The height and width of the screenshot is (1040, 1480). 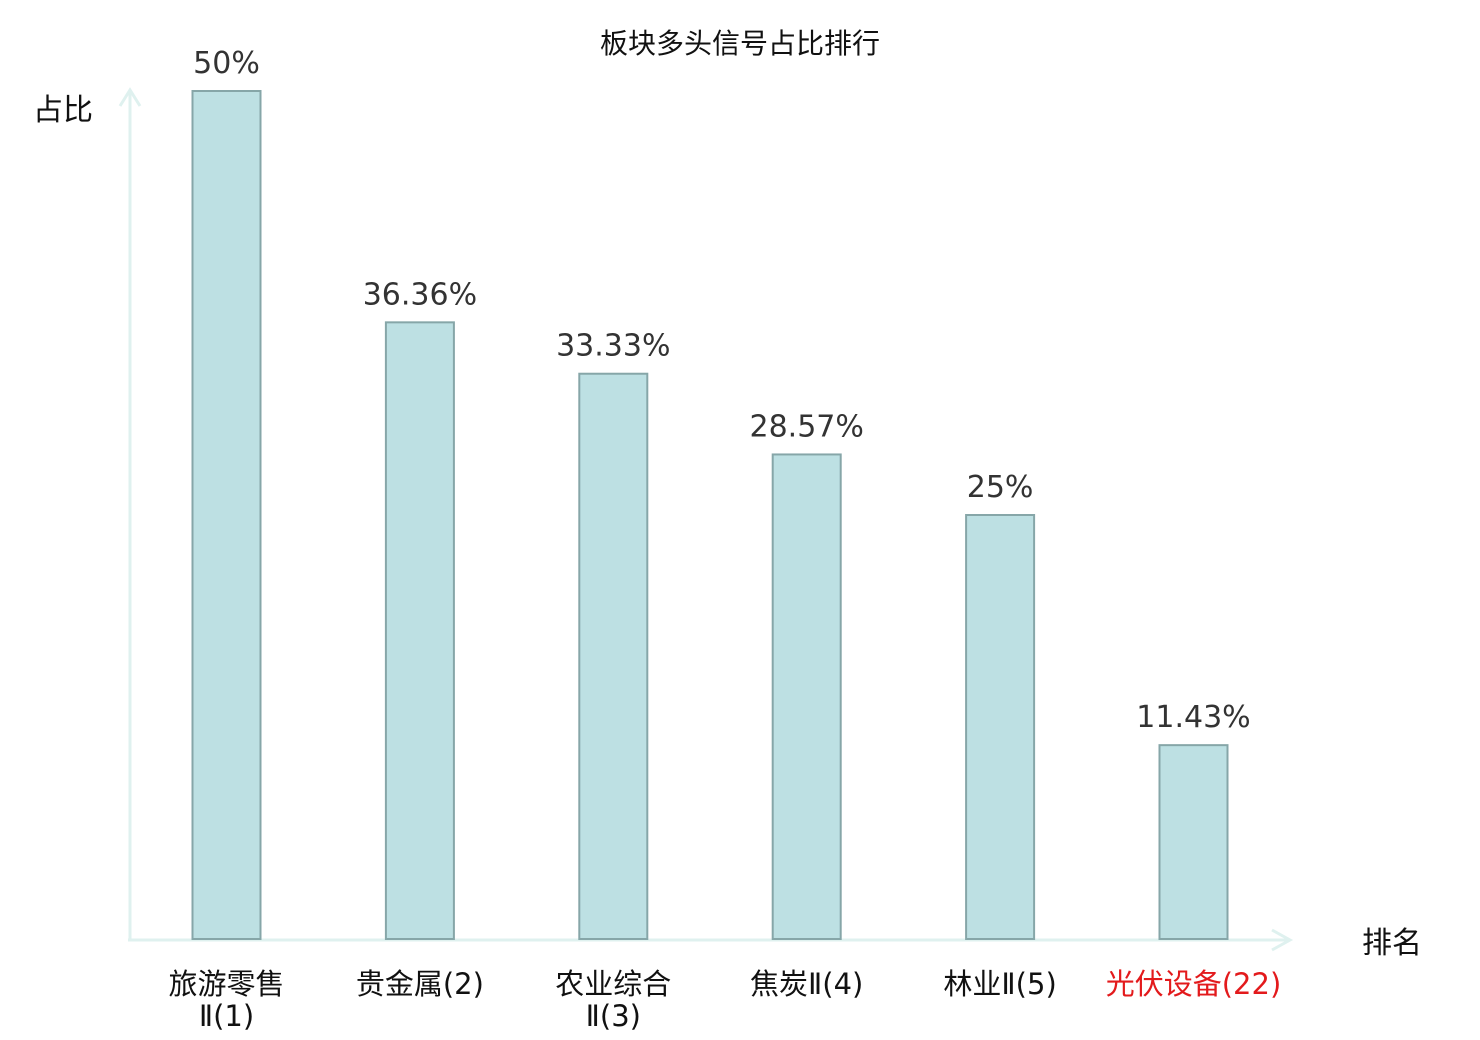 What do you see at coordinates (807, 426) in the screenshot?
I see `bar-value-label: 28.57%` at bounding box center [807, 426].